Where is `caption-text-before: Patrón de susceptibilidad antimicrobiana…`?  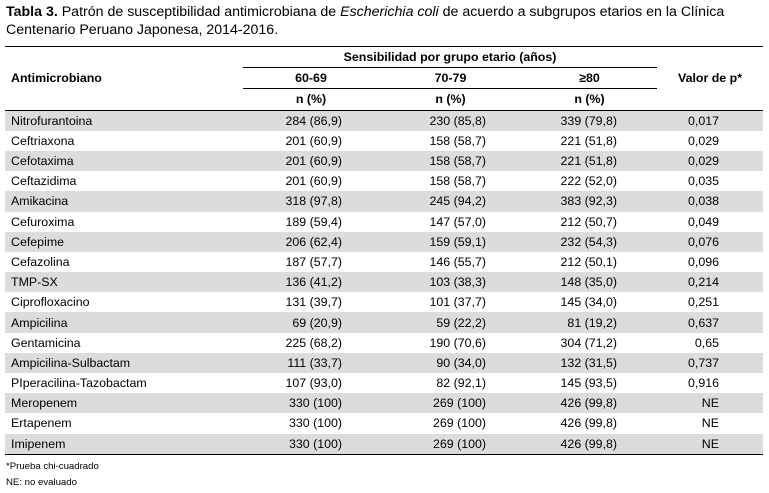 caption-text-before: Patrón de susceptibilidad antimicrobiana… is located at coordinates (199, 12).